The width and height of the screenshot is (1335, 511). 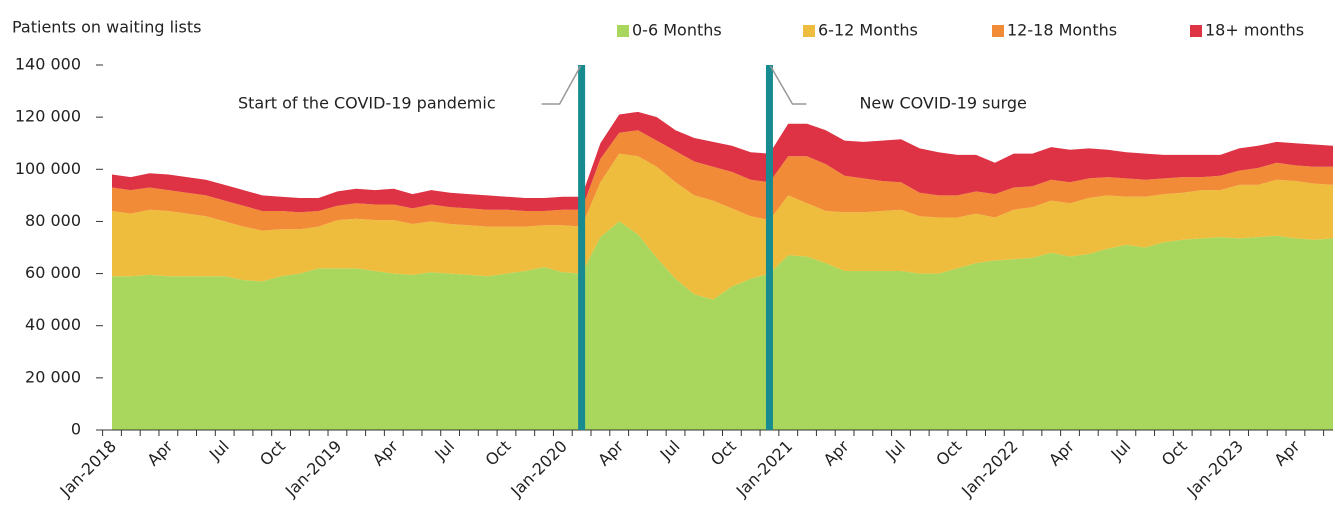 I want to click on x-tick-label: Jan-2018, so click(x=88, y=469).